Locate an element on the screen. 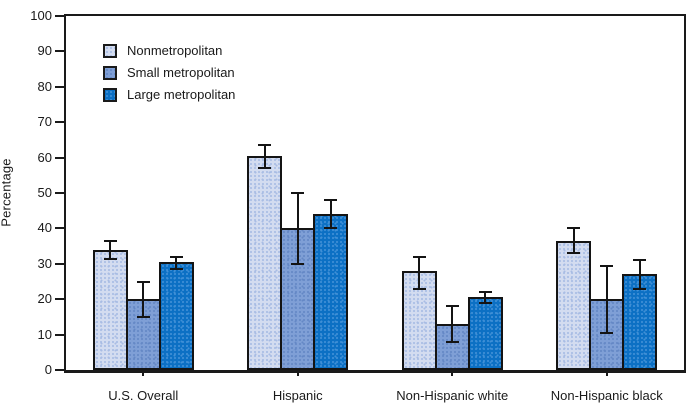 This screenshot has width=697, height=417. y-tick-label: 100 is located at coordinates (41, 15).